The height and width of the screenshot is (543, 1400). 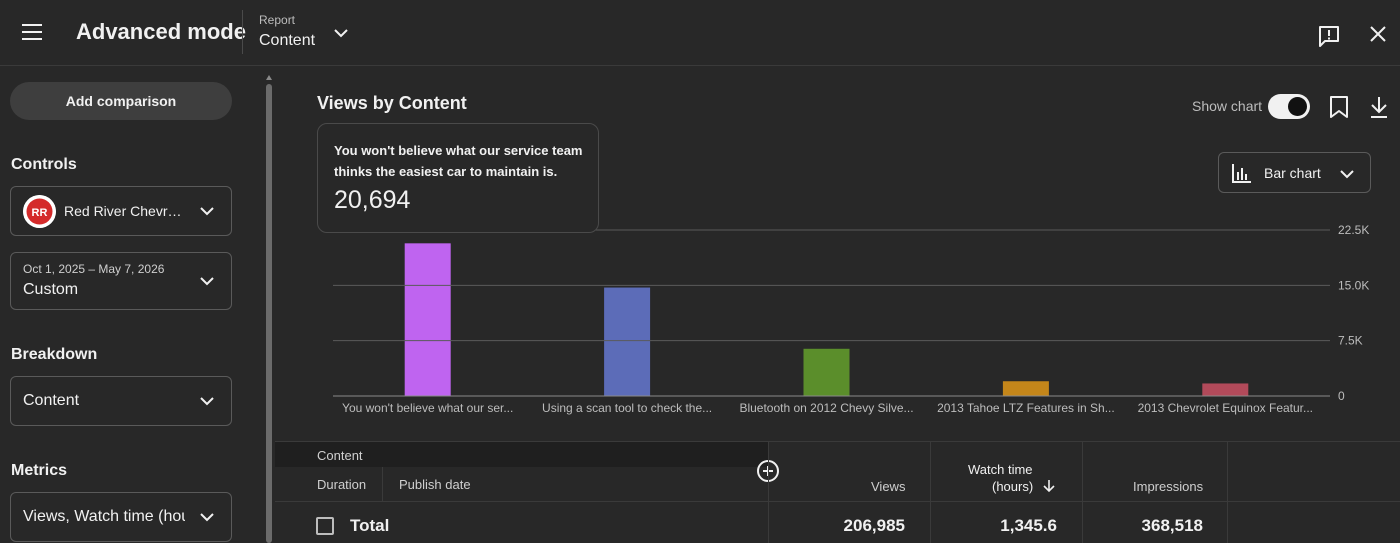 What do you see at coordinates (104, 516) in the screenshot?
I see `metrics-value: Views, Watch time (hours), Impressions` at bounding box center [104, 516].